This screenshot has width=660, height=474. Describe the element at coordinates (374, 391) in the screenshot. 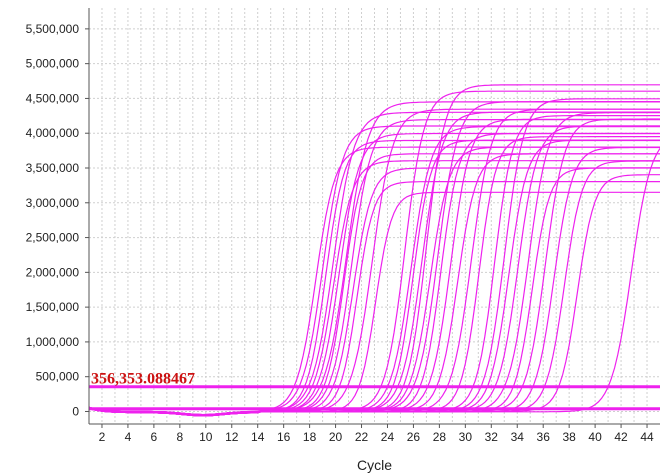

I see `threshold-layer: 356,353.088467` at that location.